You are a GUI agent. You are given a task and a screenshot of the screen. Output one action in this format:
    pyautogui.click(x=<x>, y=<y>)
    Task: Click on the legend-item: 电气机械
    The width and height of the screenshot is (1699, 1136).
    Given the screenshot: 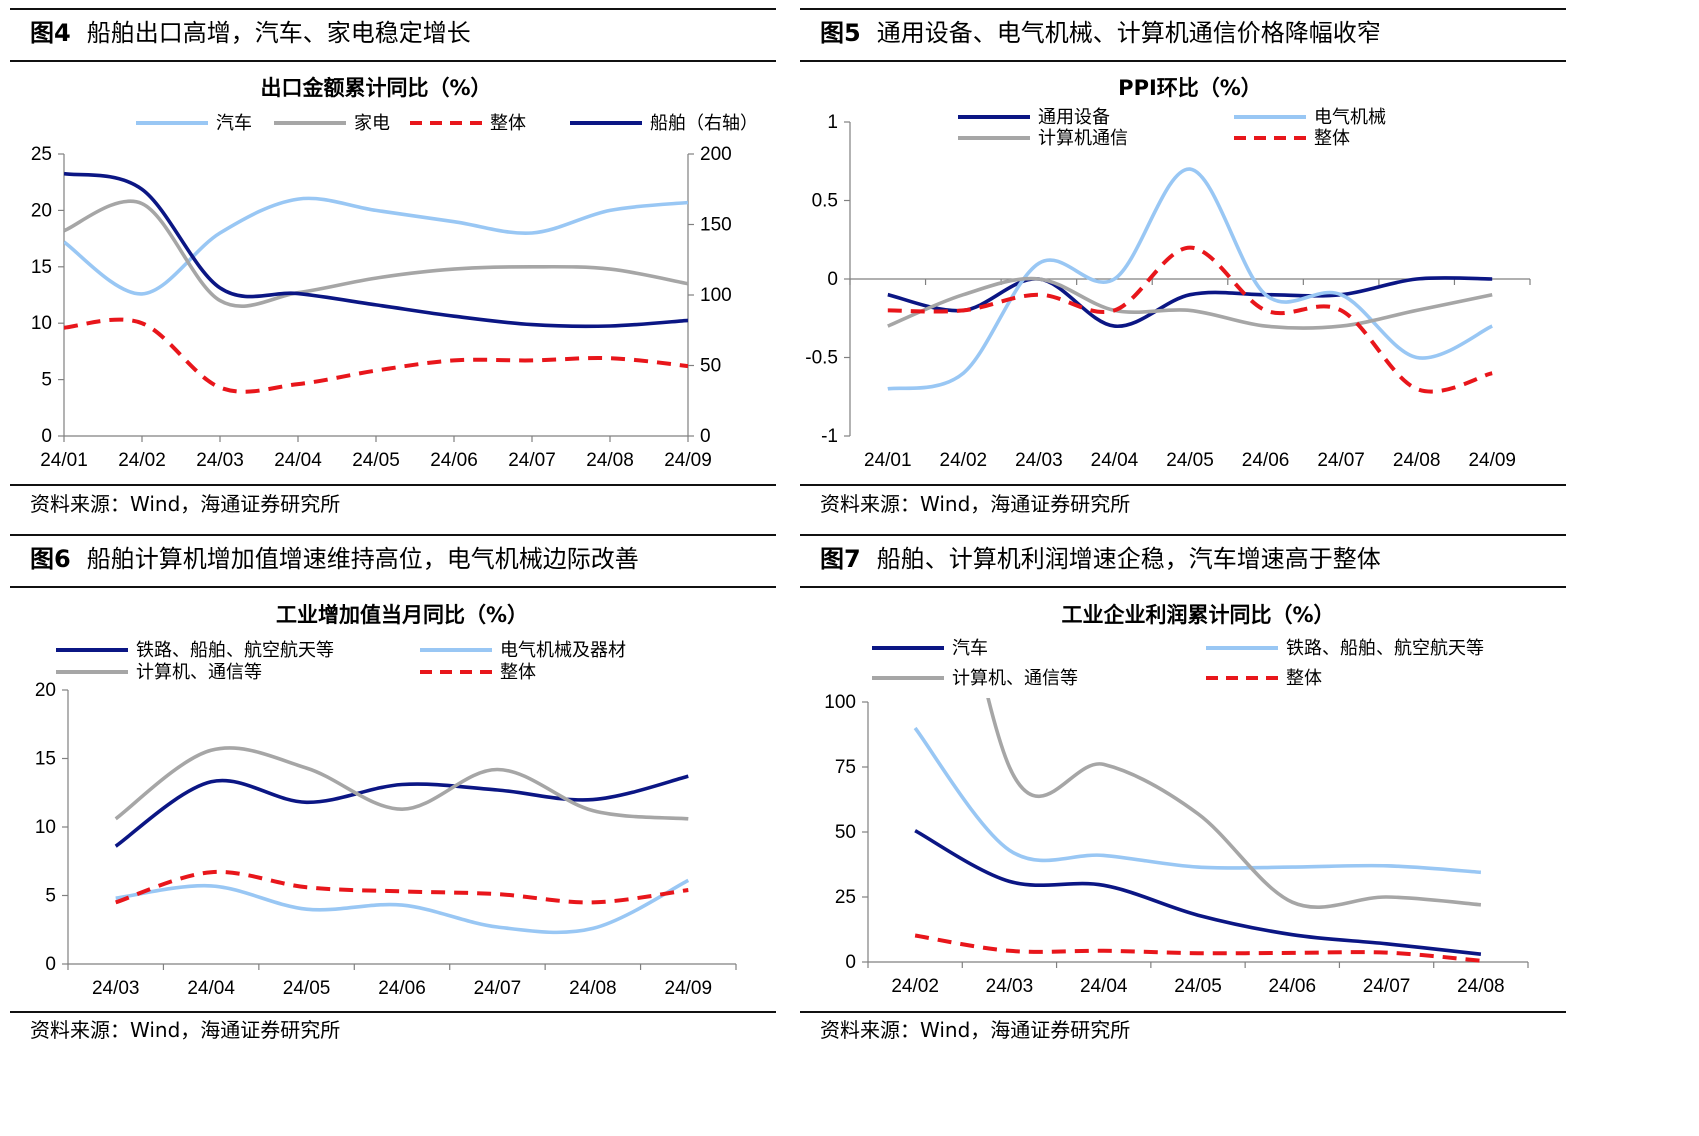 What is the action you would take?
    pyautogui.click(x=1310, y=117)
    